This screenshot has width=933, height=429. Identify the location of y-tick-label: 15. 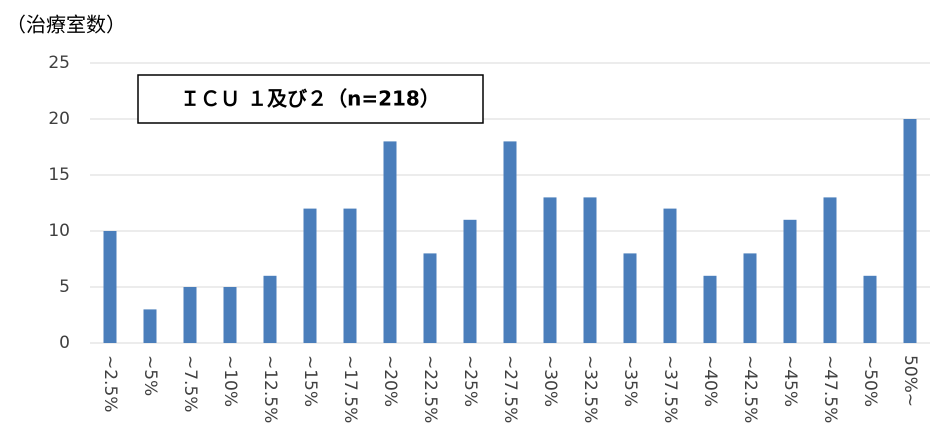
(59, 175).